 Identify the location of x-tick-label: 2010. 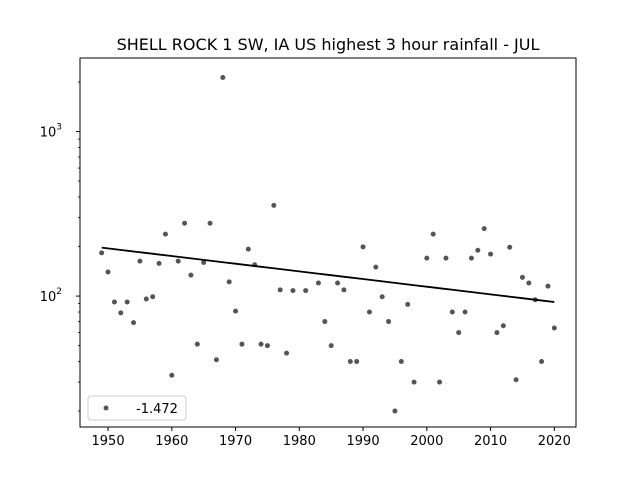
(490, 441).